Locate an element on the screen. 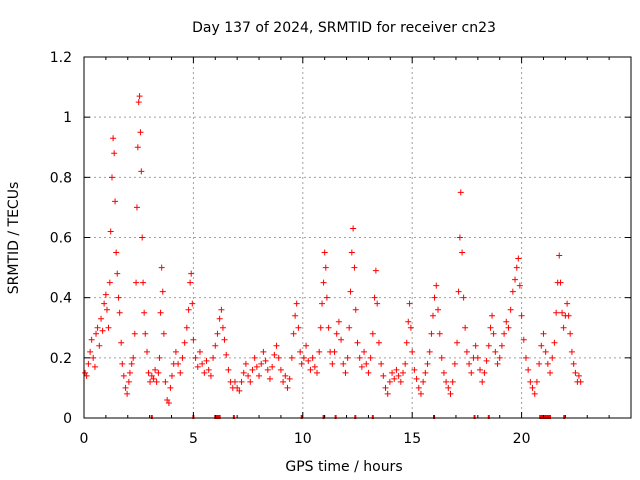 This screenshot has height=480, width=640. x-tick-label: 10 is located at coordinates (303, 439).